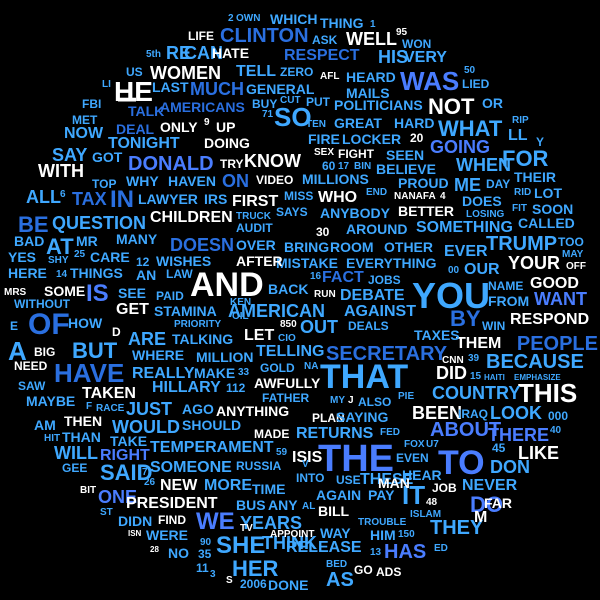 The width and height of the screenshot is (600, 600). I want to click on cloud-word: THESE, so click(387, 479).